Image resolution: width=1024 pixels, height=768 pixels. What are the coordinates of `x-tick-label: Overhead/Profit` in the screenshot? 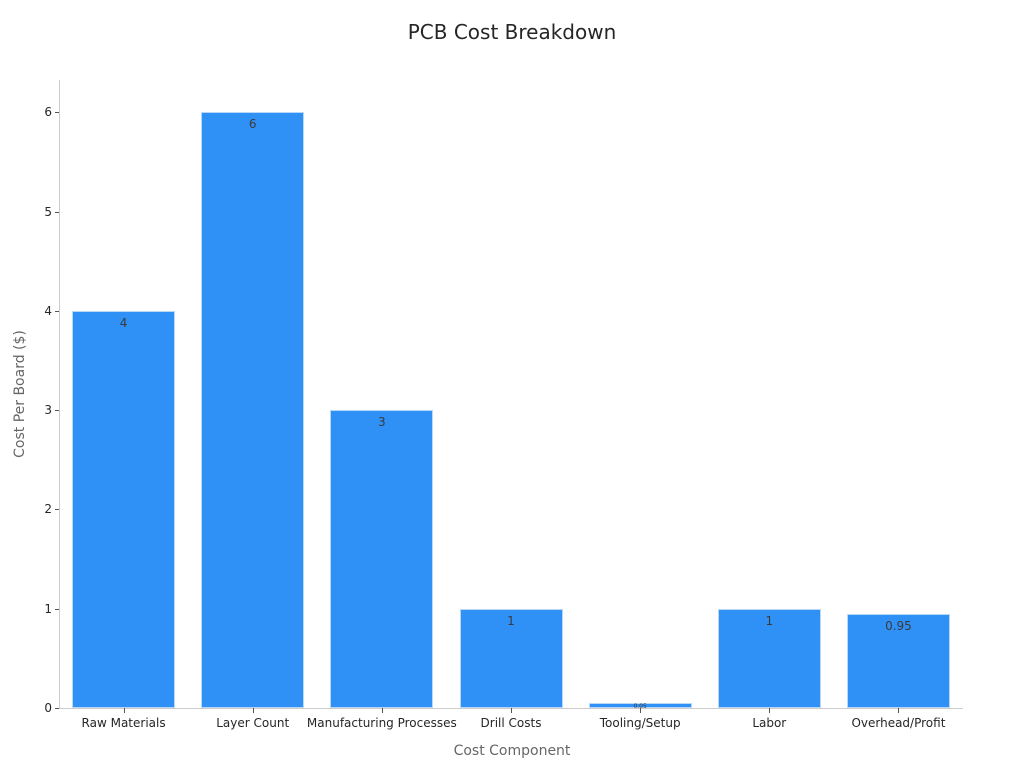 It's located at (898, 723).